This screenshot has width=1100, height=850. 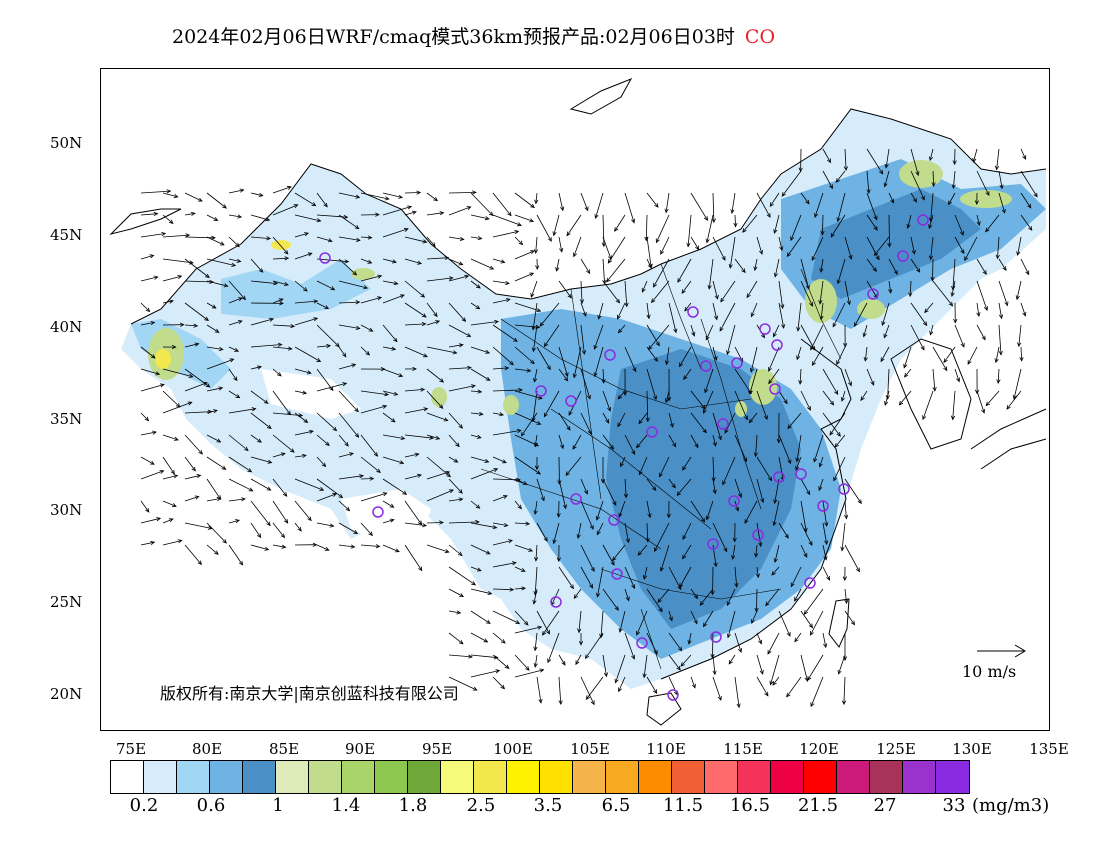 What do you see at coordinates (309, 693) in the screenshot?
I see `copyright-text: 版权所有:南京大学|南京创蓝科技有限公司` at bounding box center [309, 693].